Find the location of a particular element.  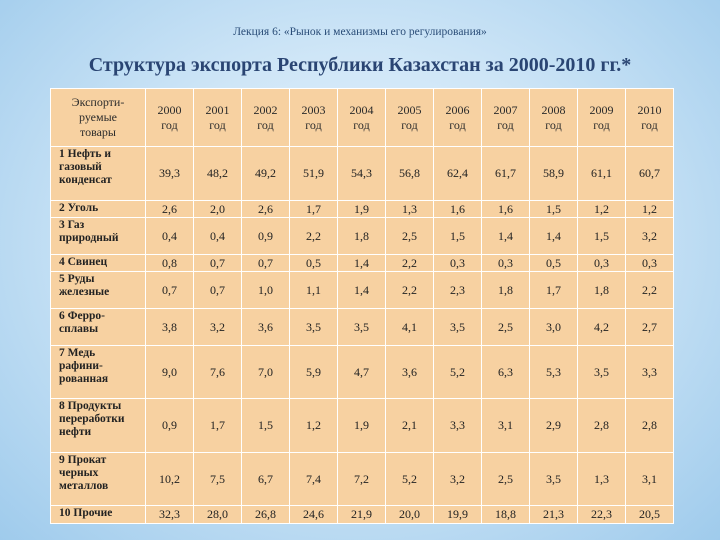

value-cell: 2,3 is located at coordinates (457, 290).